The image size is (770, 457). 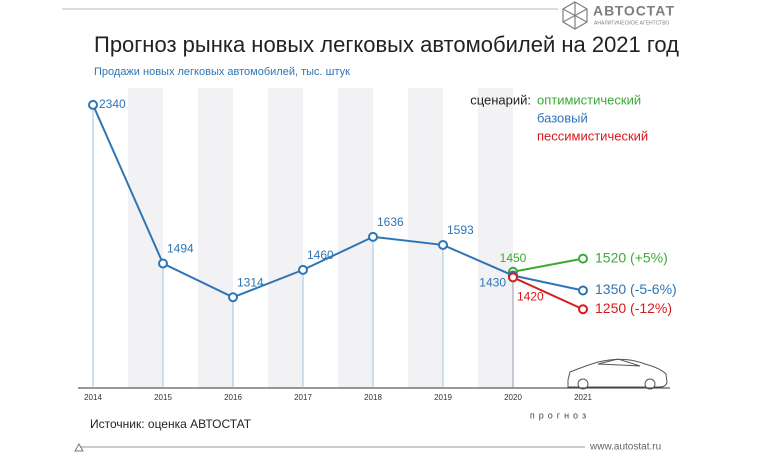 I want to click on data-label: 1494, so click(x=180, y=249).